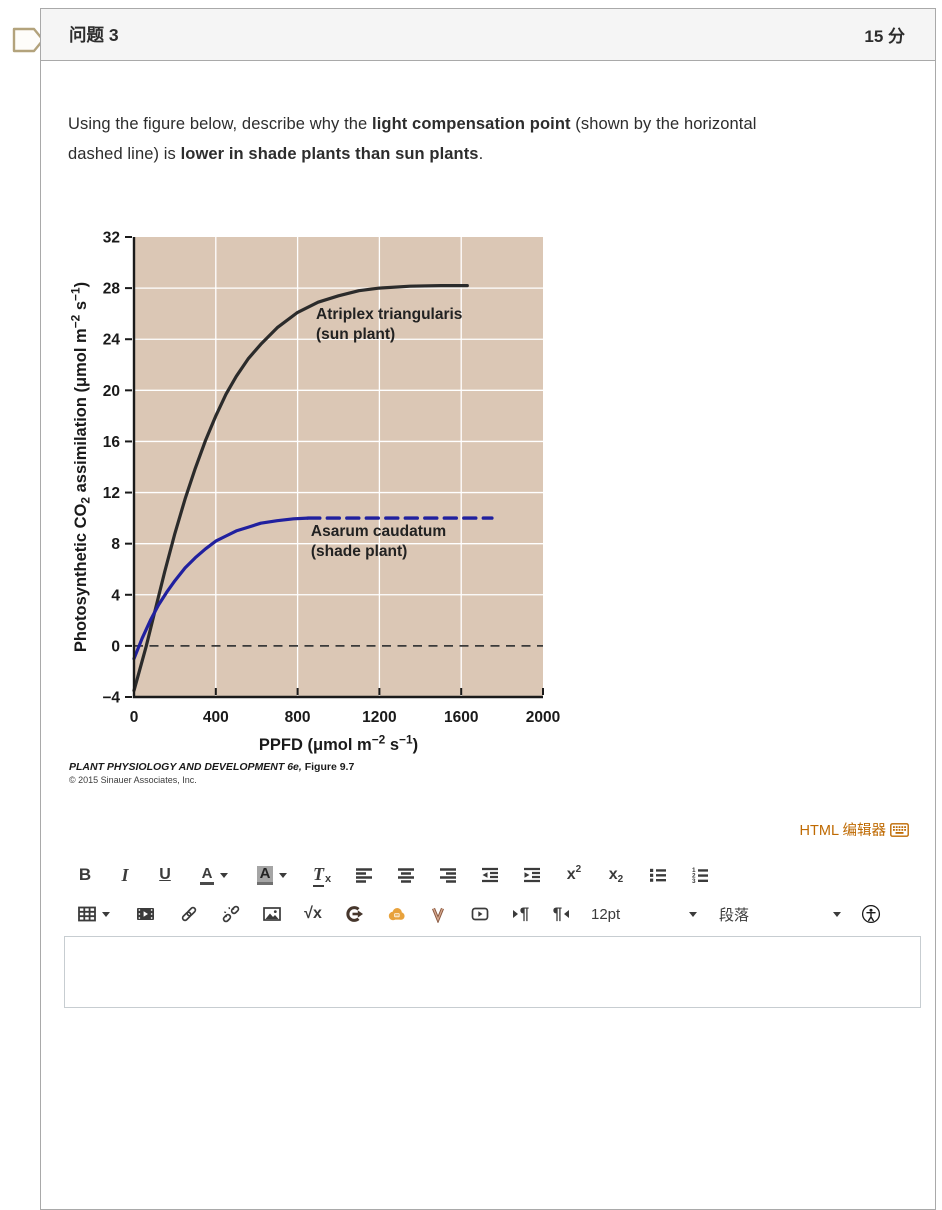 The height and width of the screenshot is (1210, 942). Describe the element at coordinates (265, 875) in the screenshot. I see `highlight-color-icon: A` at that location.